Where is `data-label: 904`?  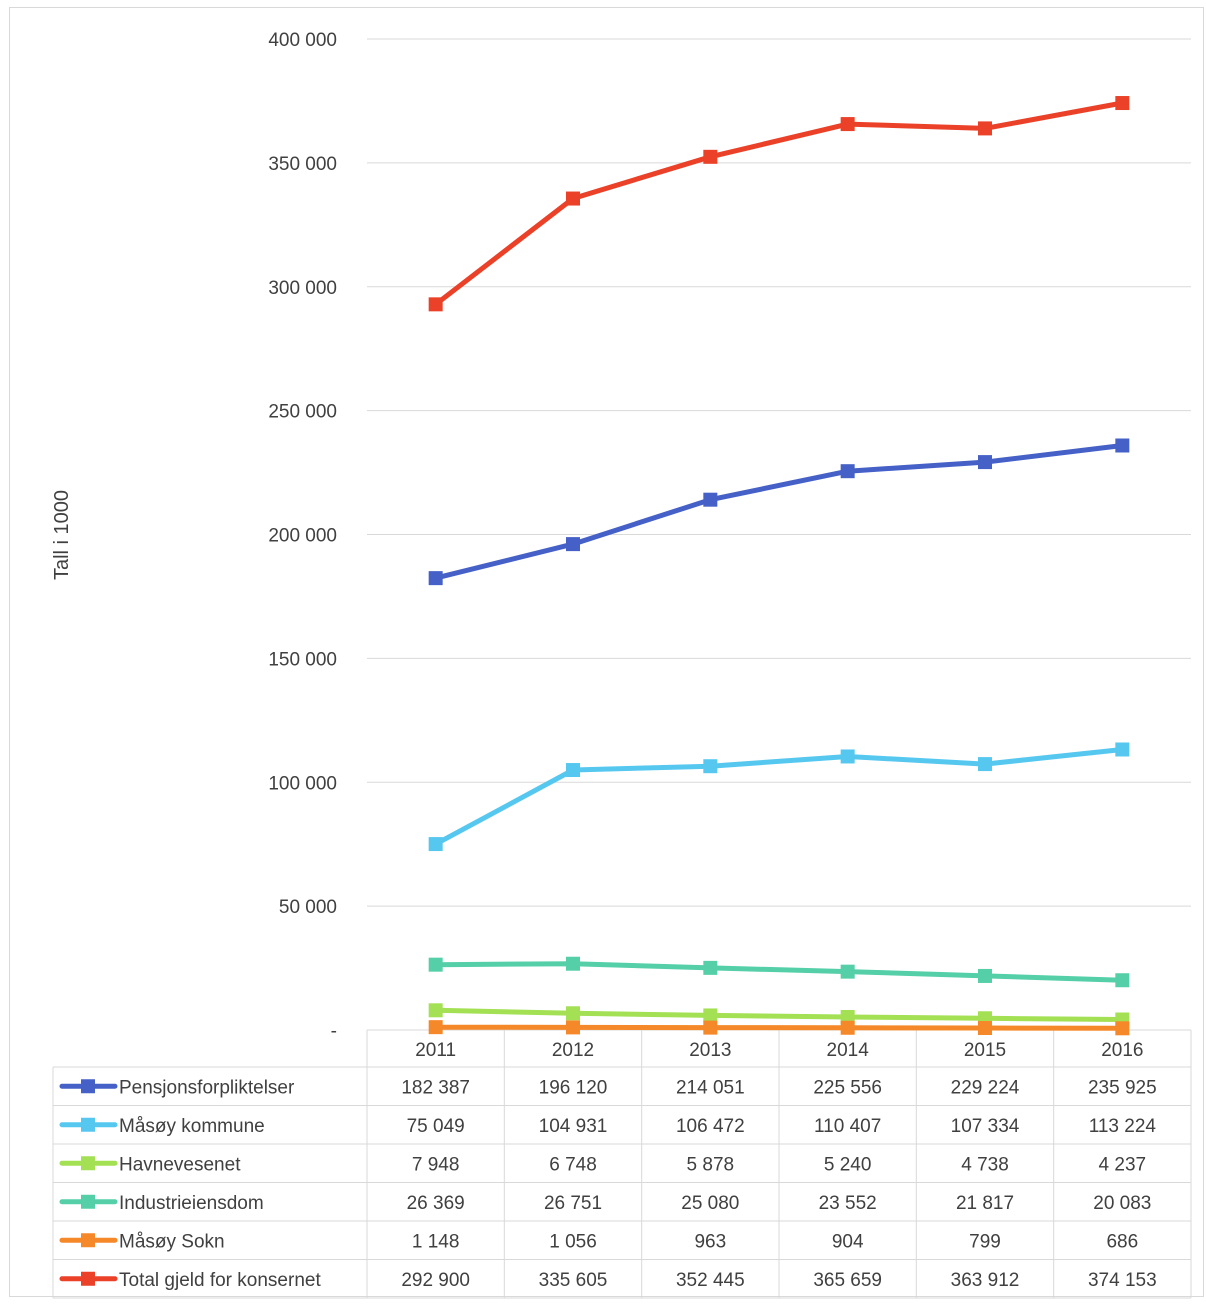
data-label: 904 is located at coordinates (848, 1241).